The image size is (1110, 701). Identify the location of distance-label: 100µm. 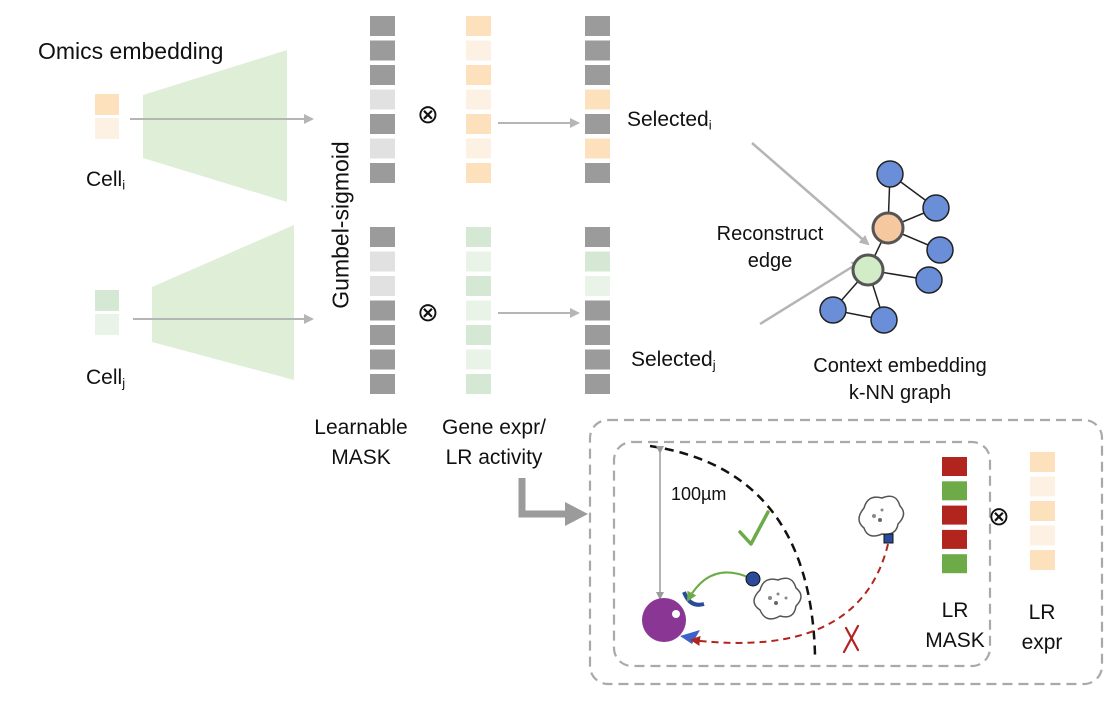
(699, 494).